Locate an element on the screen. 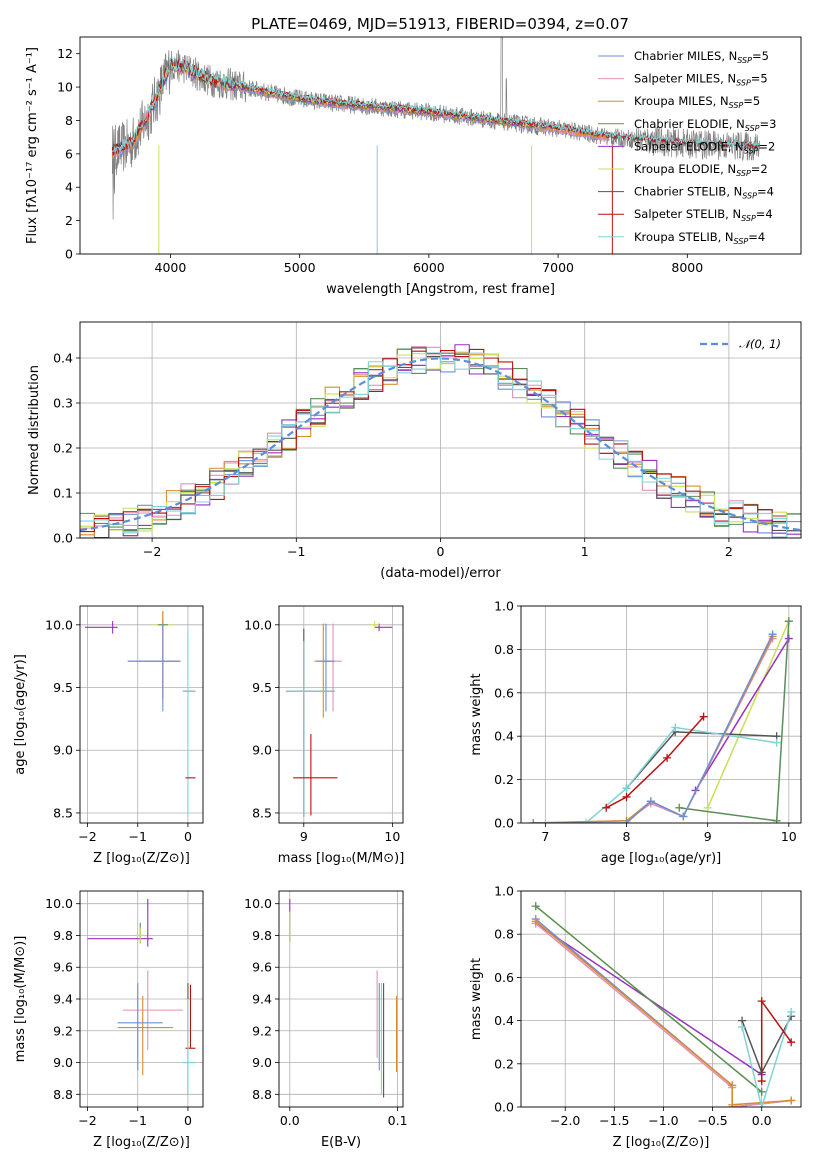 The height and width of the screenshot is (1170, 819). y-tick-label: 0.3 is located at coordinates (63, 403).